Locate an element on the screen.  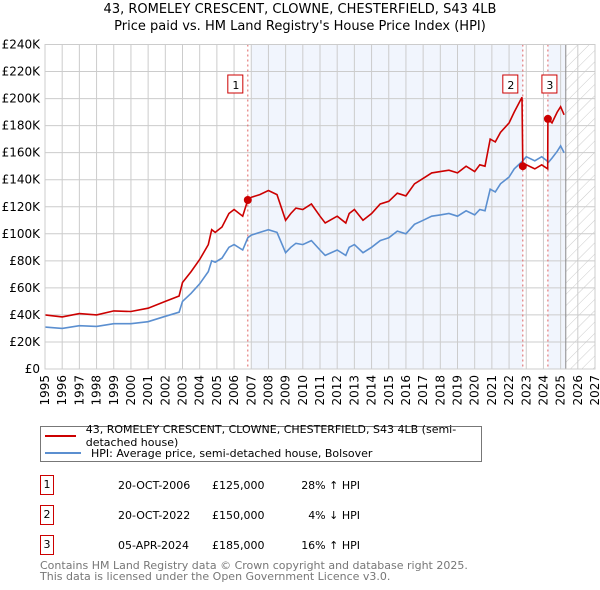
x-tick-label: 2003 is located at coordinates (183, 390).